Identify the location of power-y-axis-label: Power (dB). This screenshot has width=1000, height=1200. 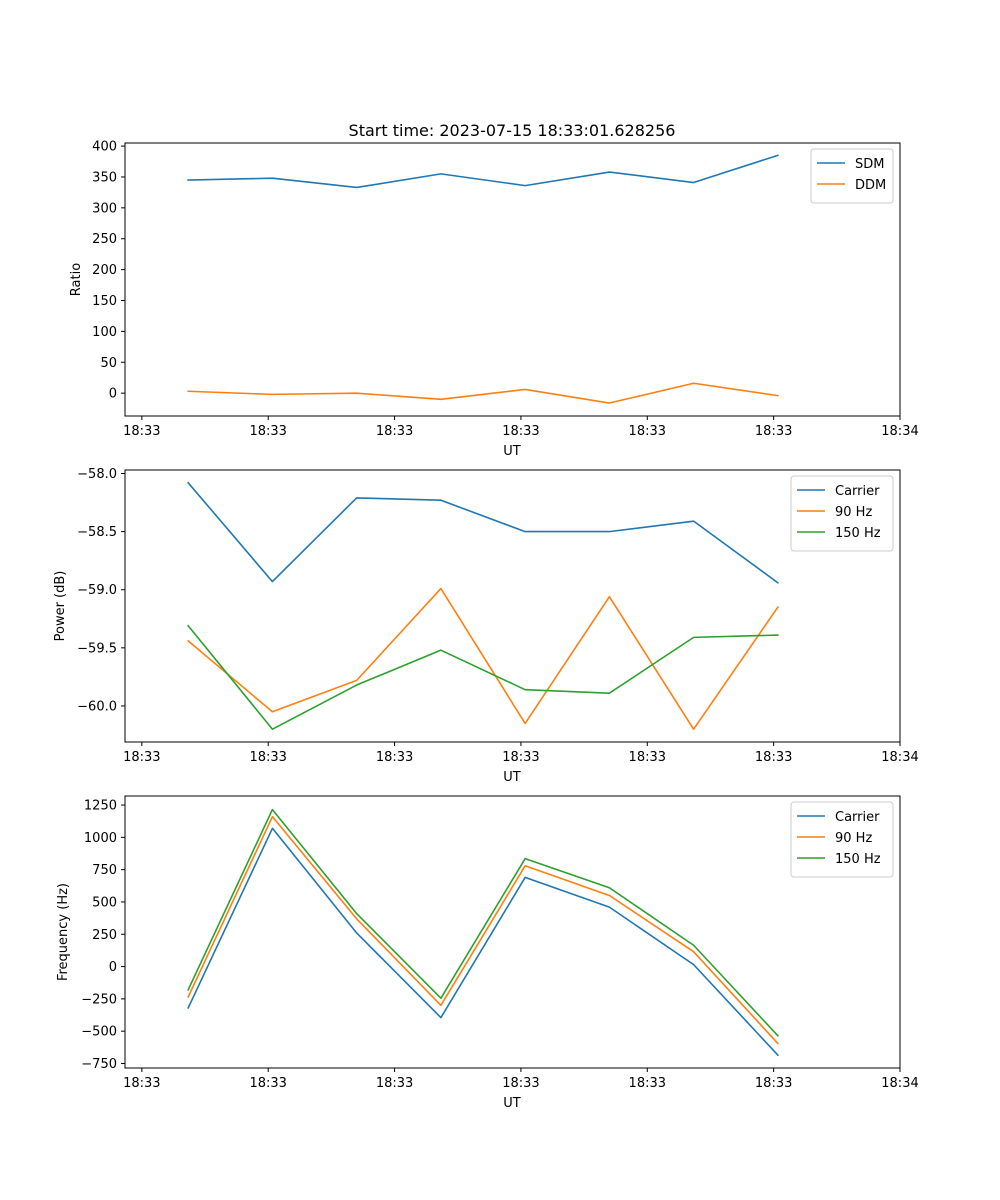
(60, 606).